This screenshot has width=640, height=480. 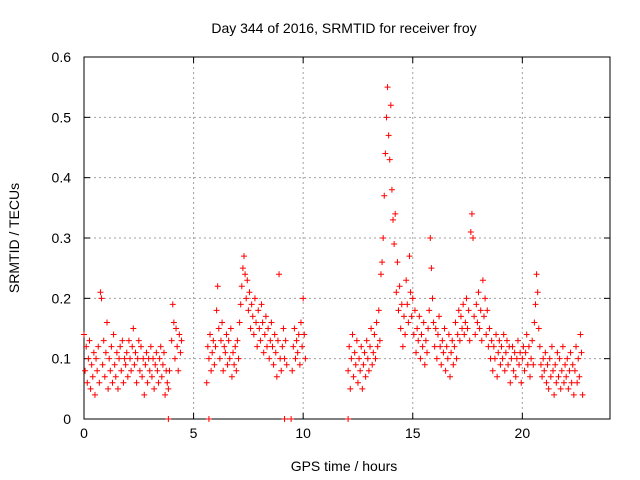 What do you see at coordinates (14, 238) in the screenshot?
I see `y-axis-label: SRMTID / TECUs` at bounding box center [14, 238].